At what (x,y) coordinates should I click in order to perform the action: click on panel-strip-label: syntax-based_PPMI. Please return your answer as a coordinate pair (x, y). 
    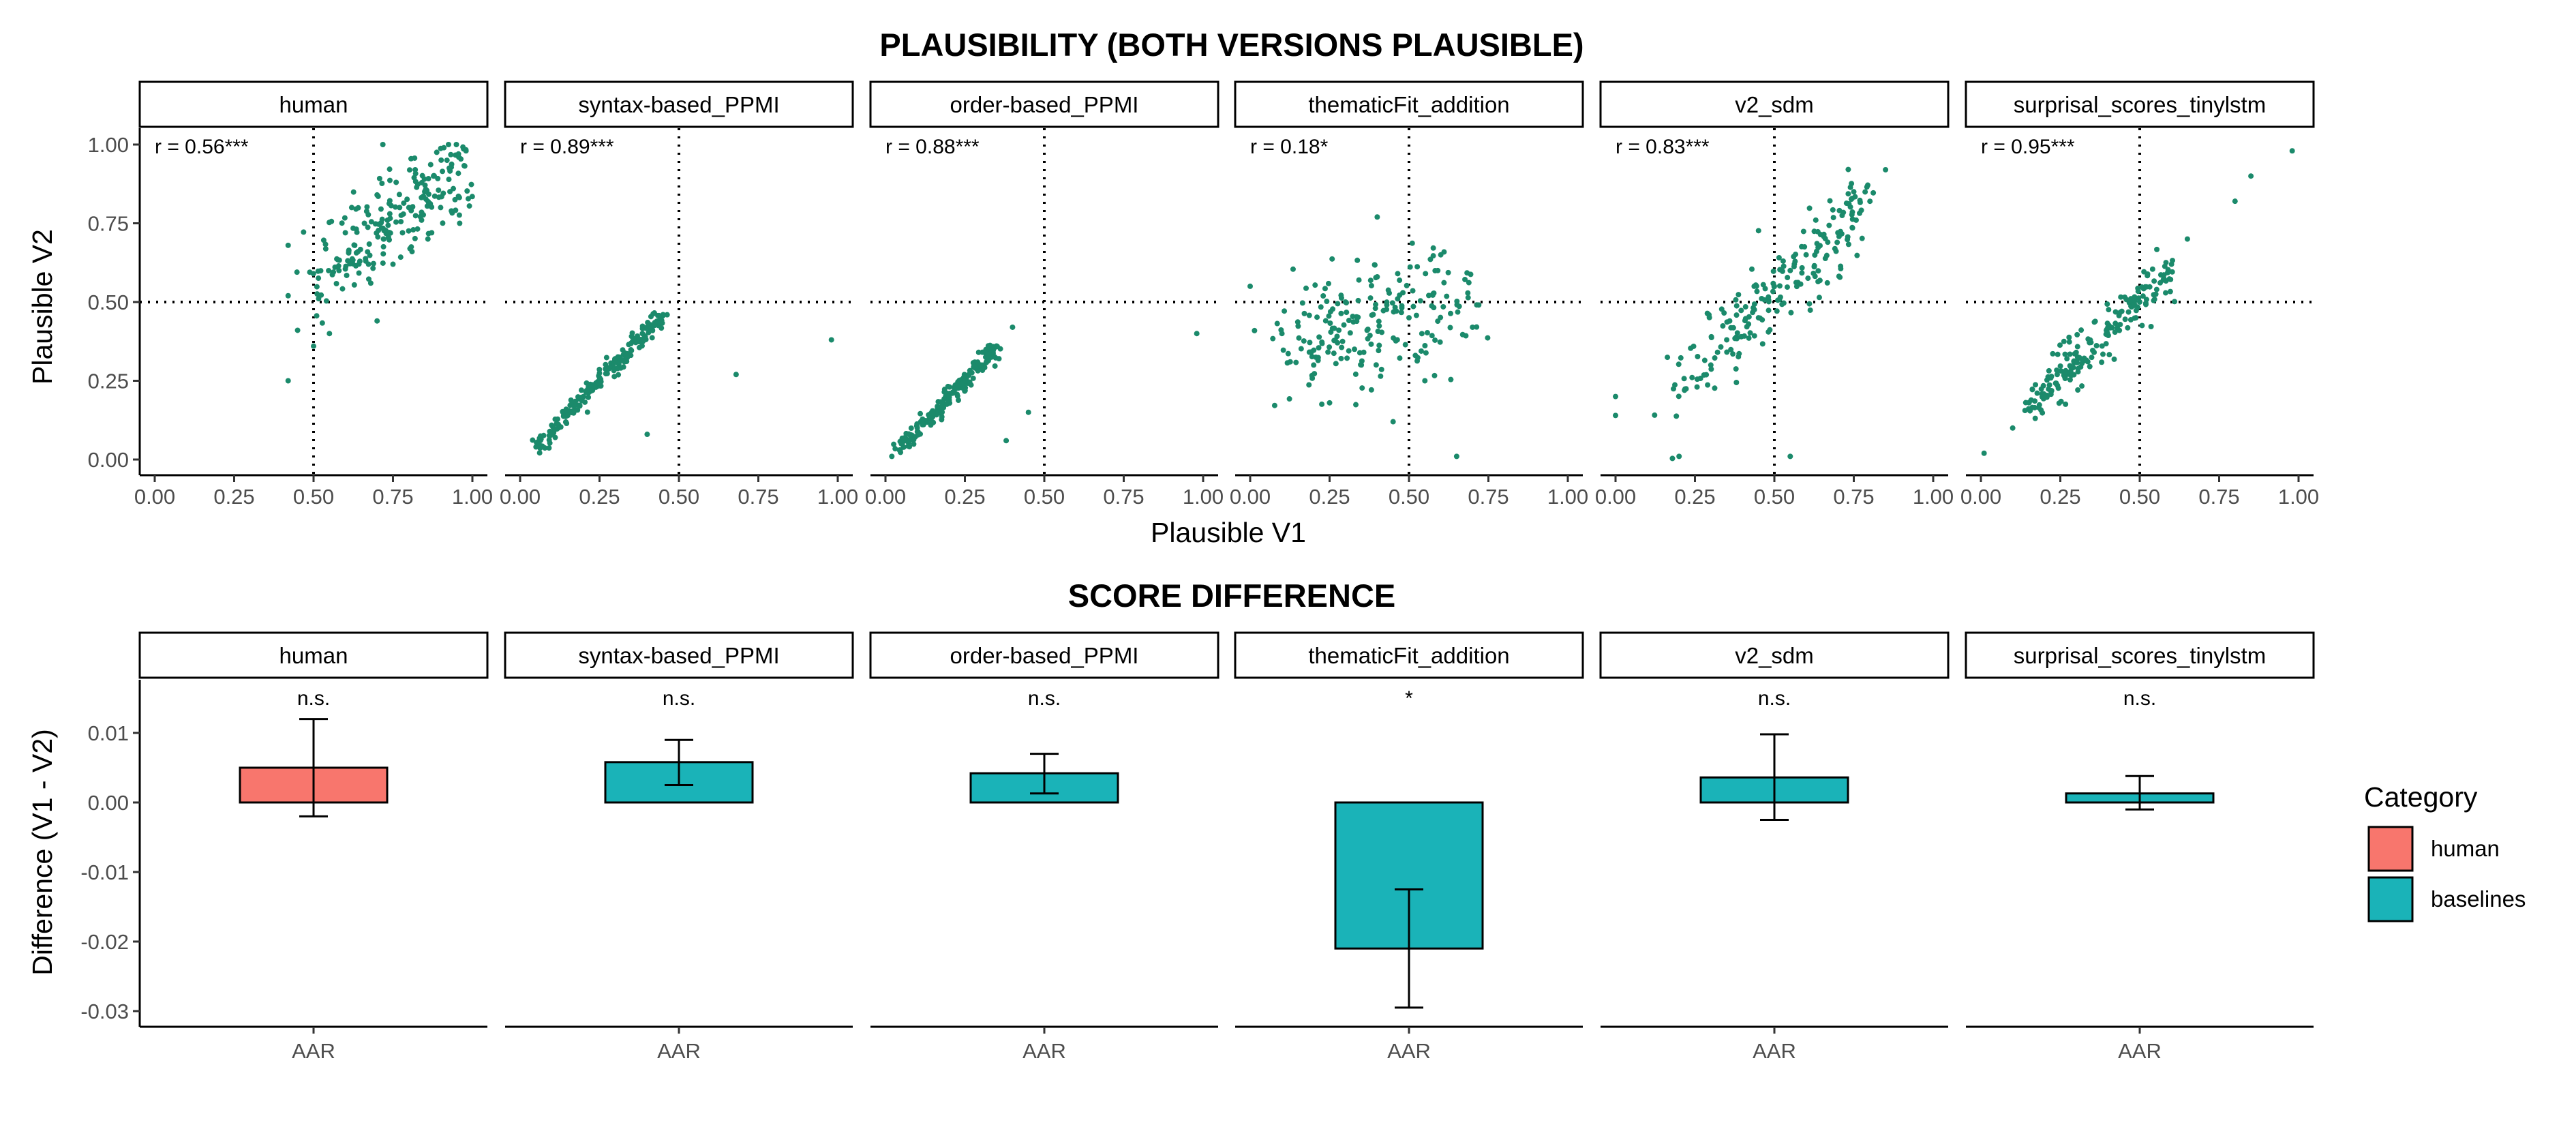
    Looking at the image, I should click on (678, 104).